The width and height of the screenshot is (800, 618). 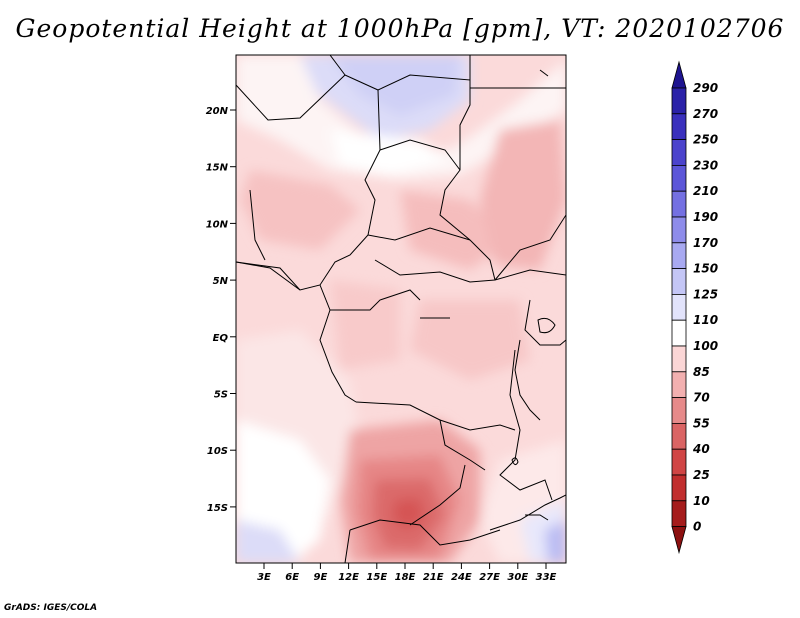 What do you see at coordinates (697, 527) in the screenshot?
I see `colorbar-label: 0` at bounding box center [697, 527].